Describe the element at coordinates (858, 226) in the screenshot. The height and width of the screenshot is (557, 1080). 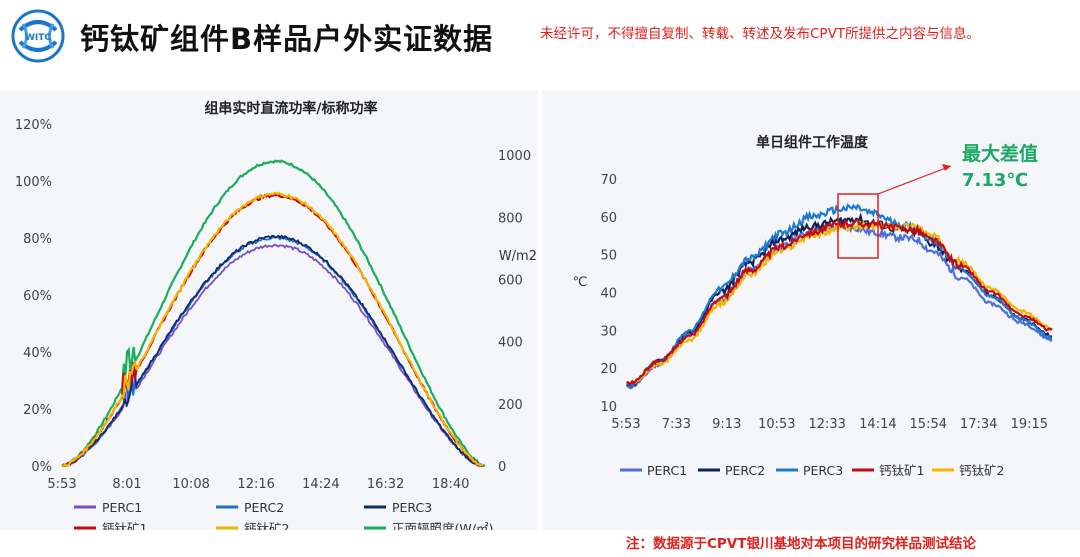
I see `max-diff-highlight-box` at that location.